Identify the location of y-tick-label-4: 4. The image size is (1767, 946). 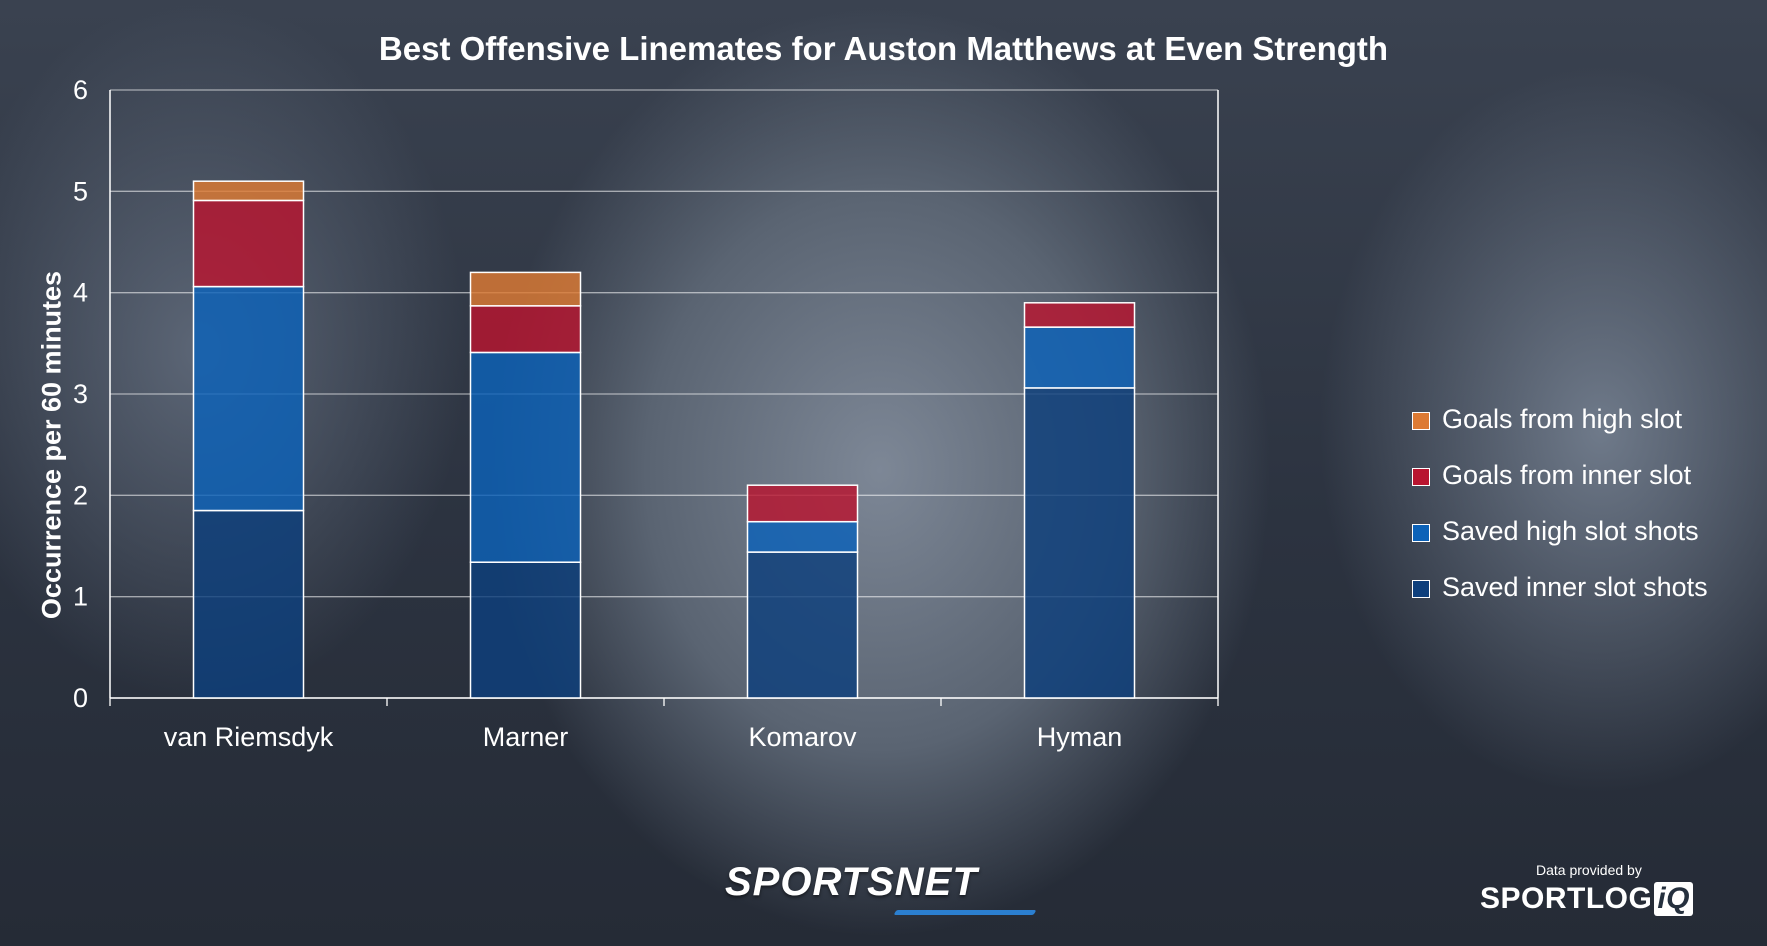
(80, 293).